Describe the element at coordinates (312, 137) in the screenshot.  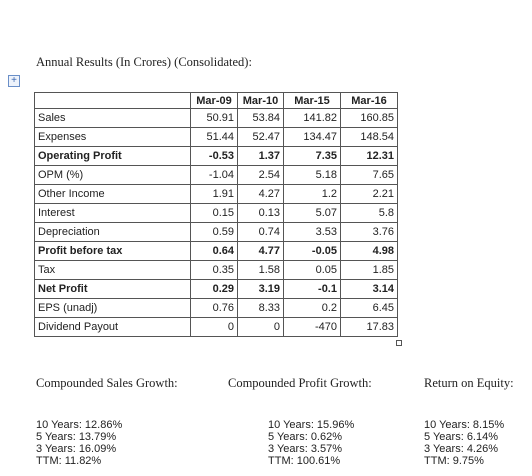
I see `cell-value: 134.47` at that location.